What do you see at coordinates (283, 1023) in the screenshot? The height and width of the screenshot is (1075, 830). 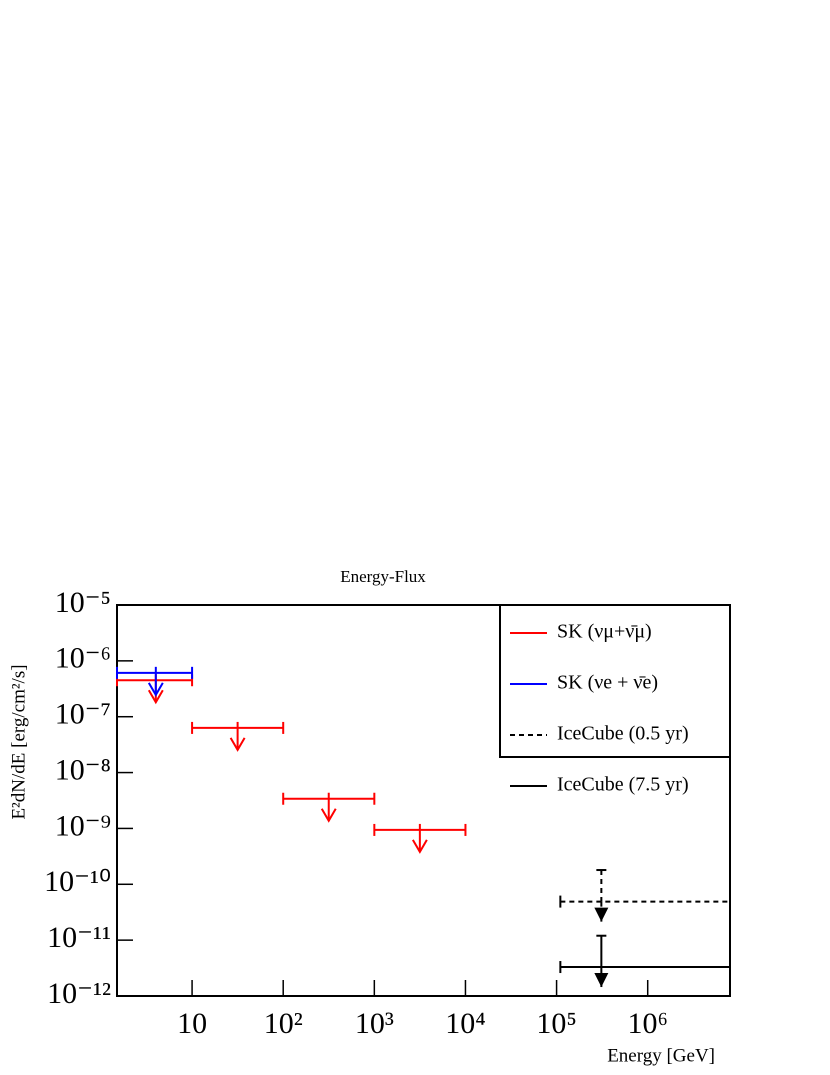 I see `x-tick-label: 10²` at bounding box center [283, 1023].